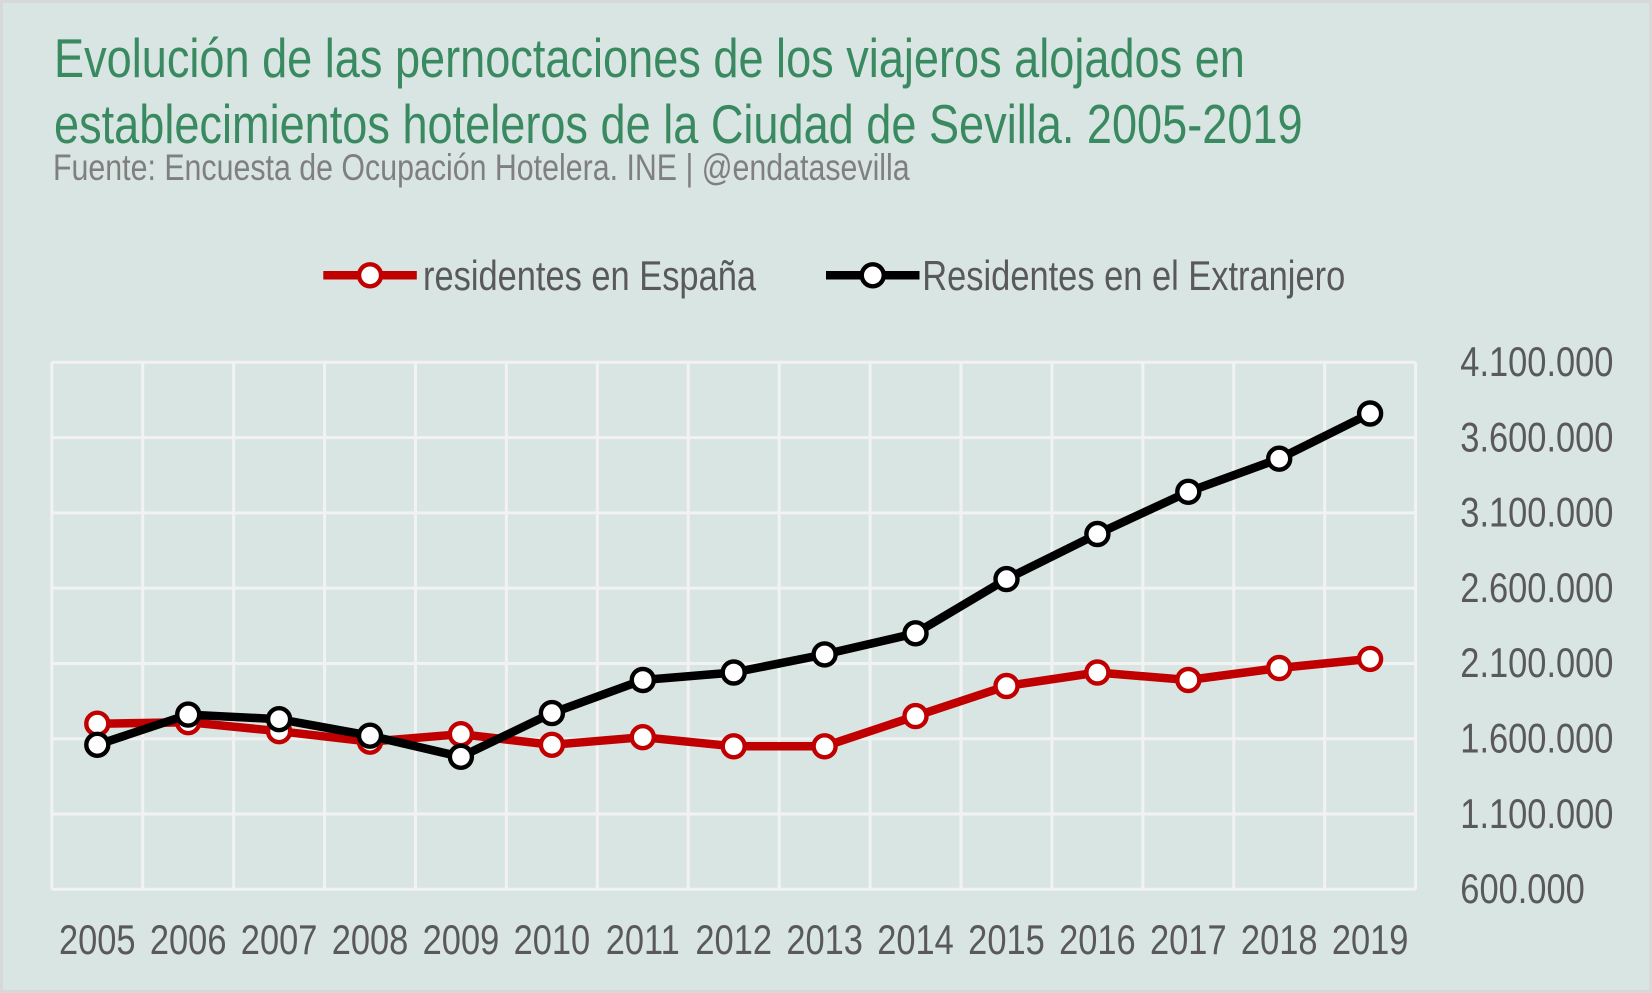  Describe the element at coordinates (552, 940) in the screenshot. I see `x-tick-label: 2010` at that location.